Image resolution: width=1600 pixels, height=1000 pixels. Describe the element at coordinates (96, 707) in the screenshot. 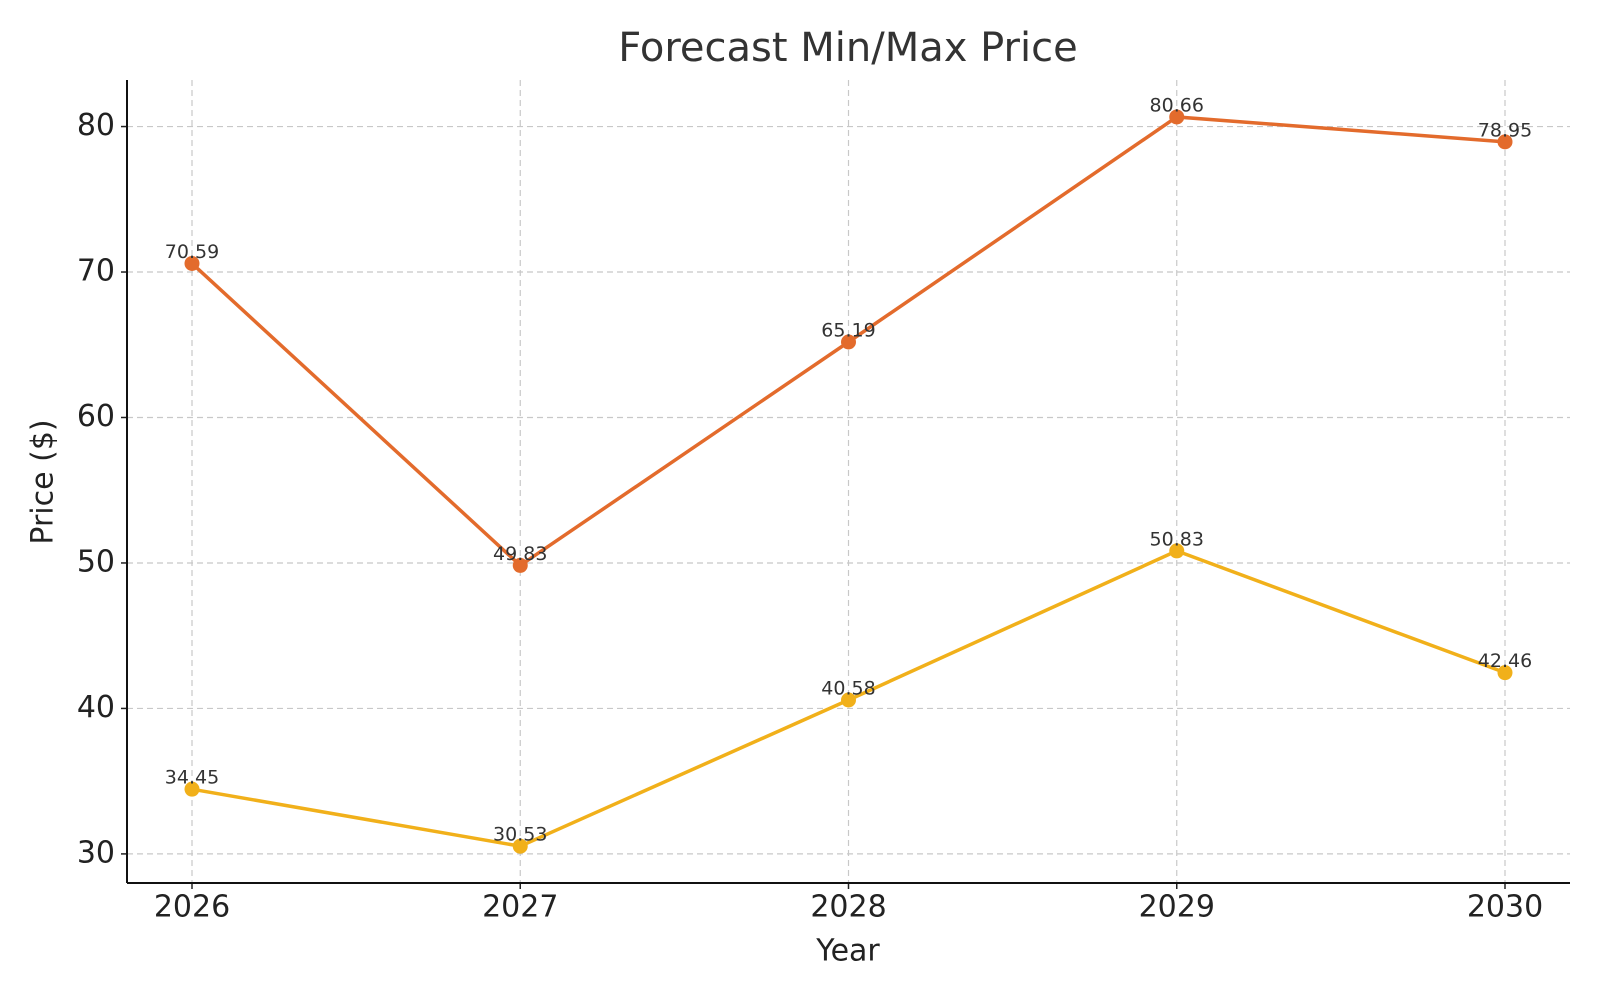

I see `y-tick-label: 40` at that location.